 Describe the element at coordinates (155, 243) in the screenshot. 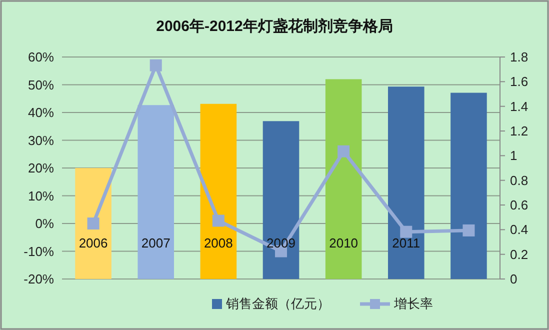

I see `x-tick-label: 2007` at that location.